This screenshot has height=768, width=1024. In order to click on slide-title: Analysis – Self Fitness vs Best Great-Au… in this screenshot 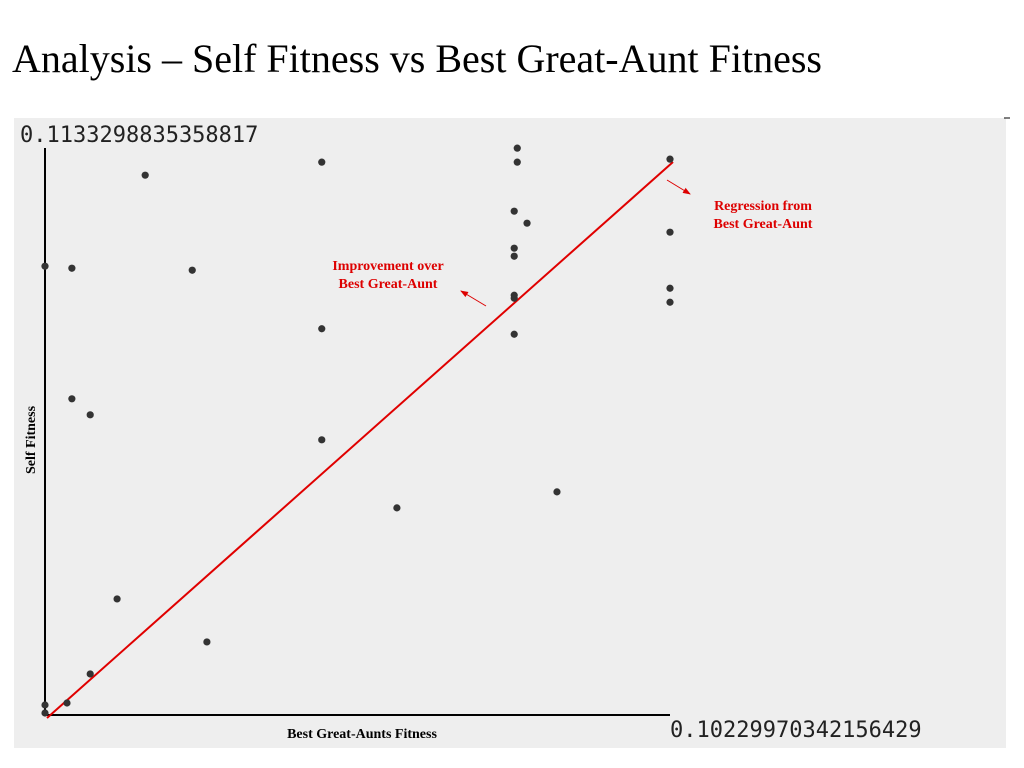, I will do `click(417, 58)`.